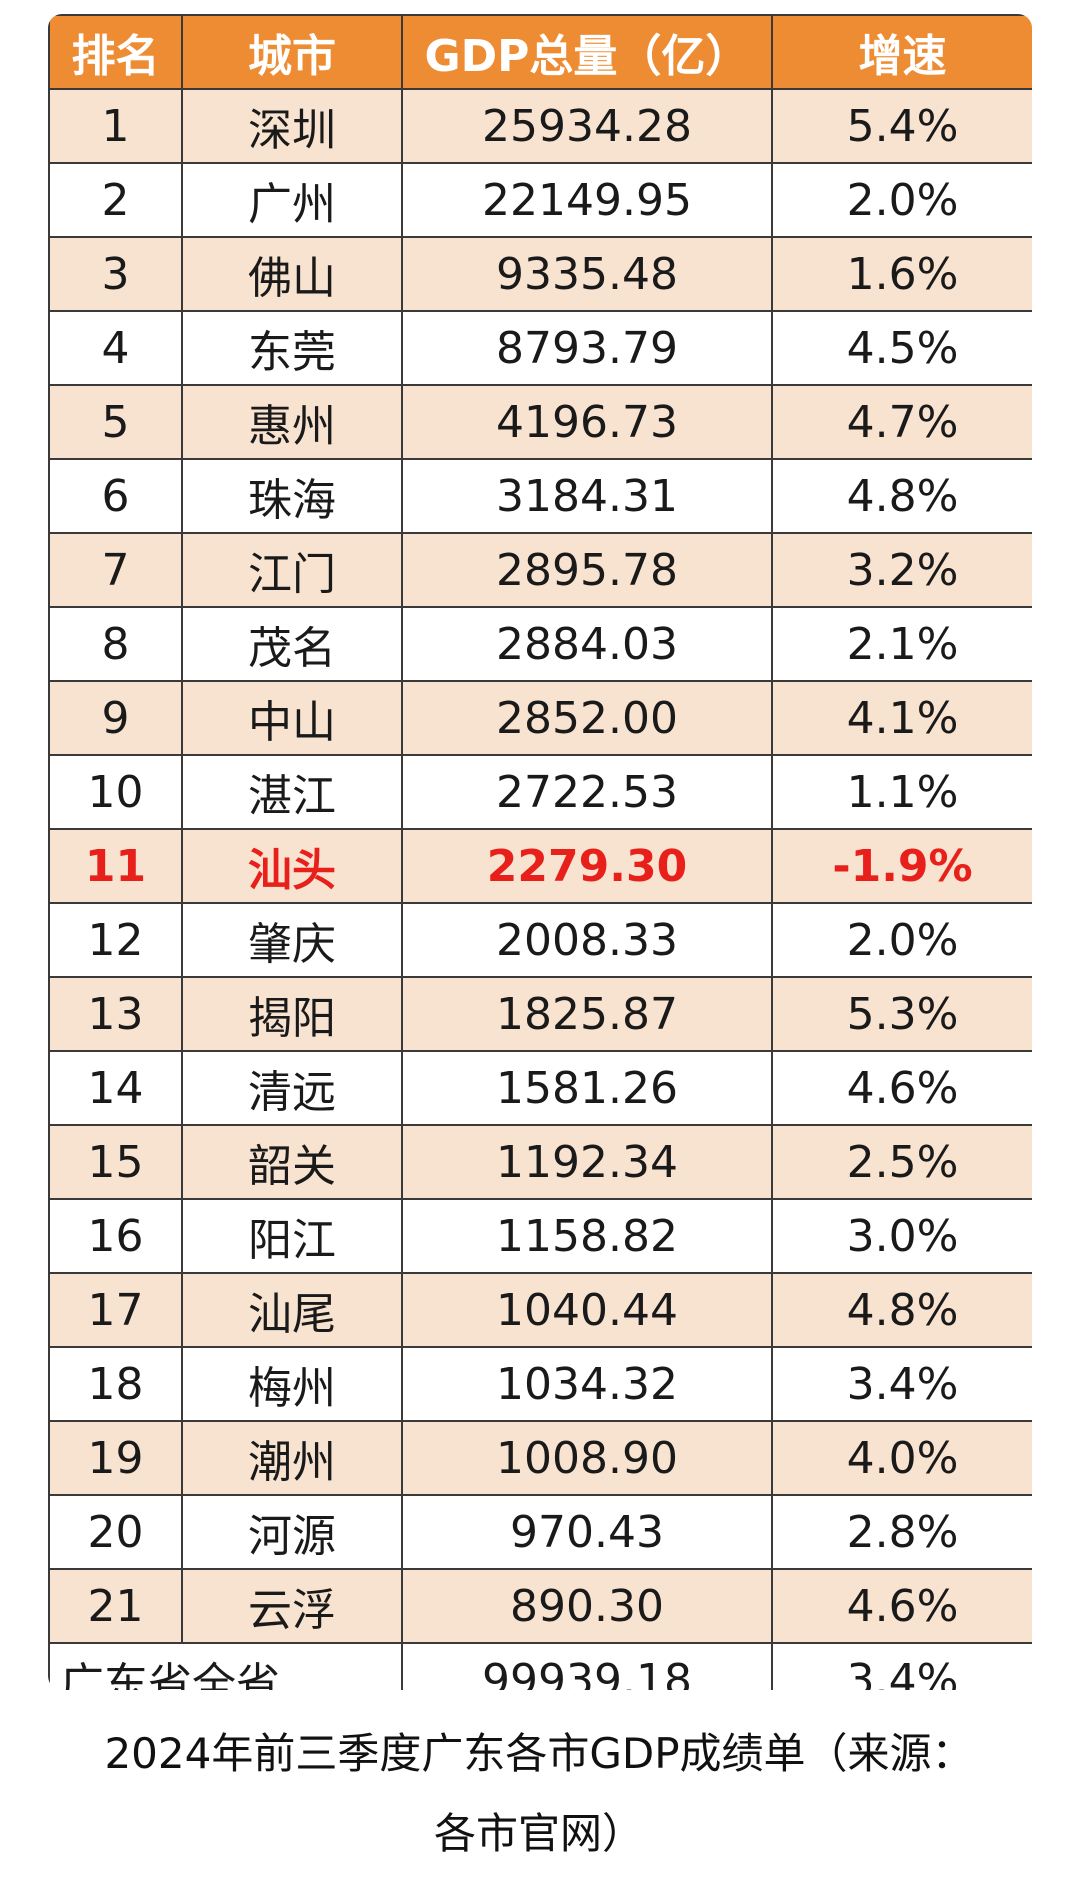 The height and width of the screenshot is (1888, 1078). Describe the element at coordinates (292, 52) in the screenshot. I see `header-city: 城市` at that location.